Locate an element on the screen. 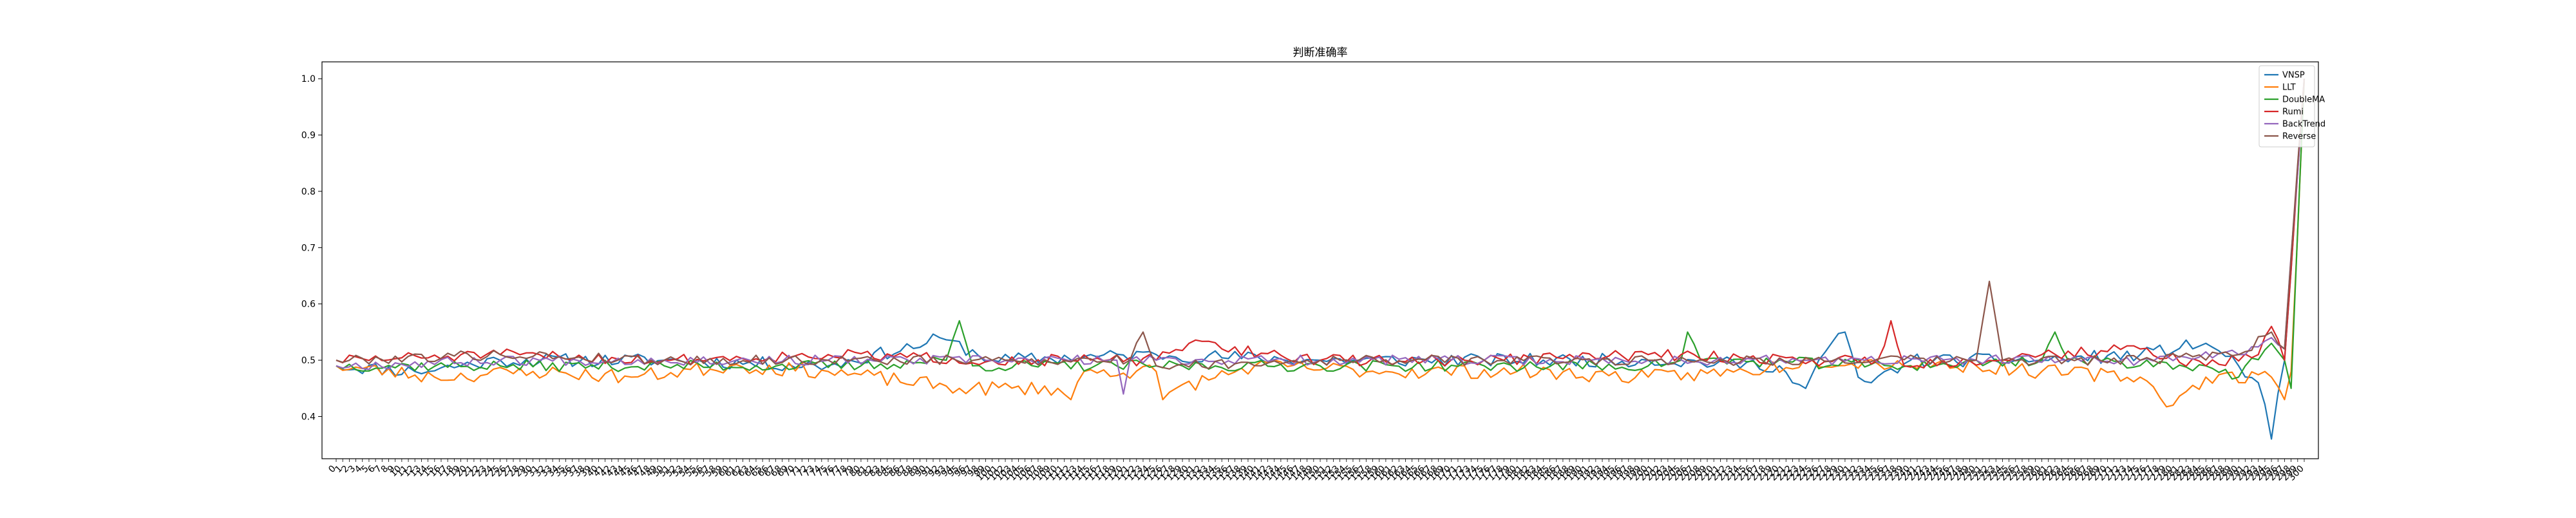 The image size is (2576, 518). legend: VNSP LLT DoubleMA Rumi BackTrend Reverse is located at coordinates (2292, 106).